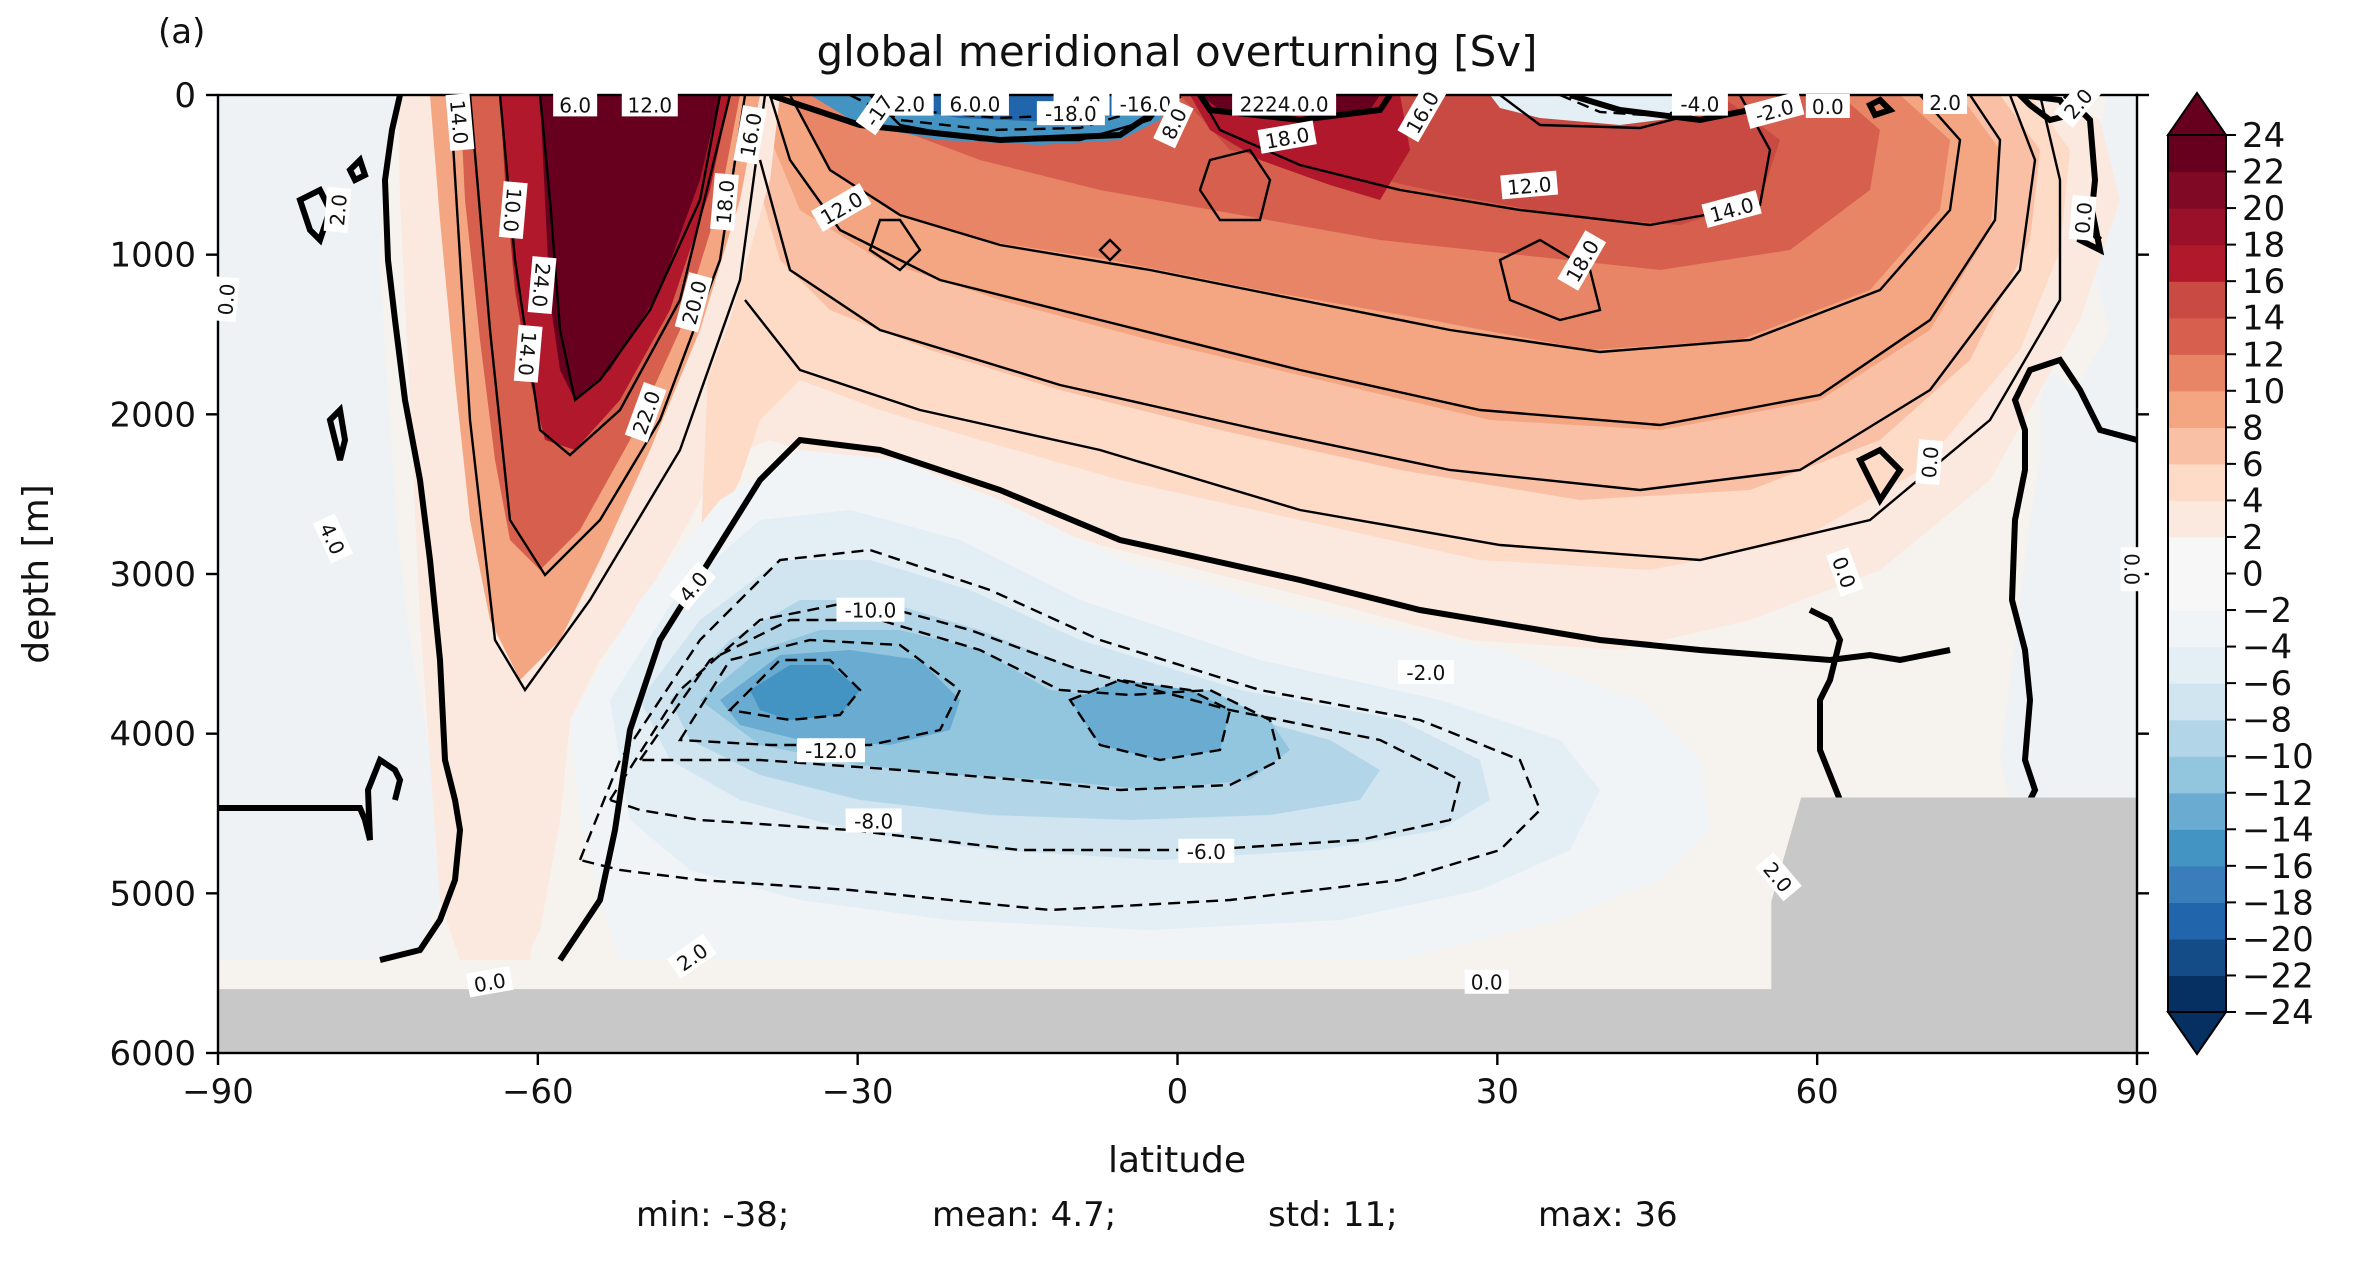 This screenshot has width=2362, height=1263. What do you see at coordinates (2136, 1092) in the screenshot?
I see `x-tick-label: 90` at bounding box center [2136, 1092].